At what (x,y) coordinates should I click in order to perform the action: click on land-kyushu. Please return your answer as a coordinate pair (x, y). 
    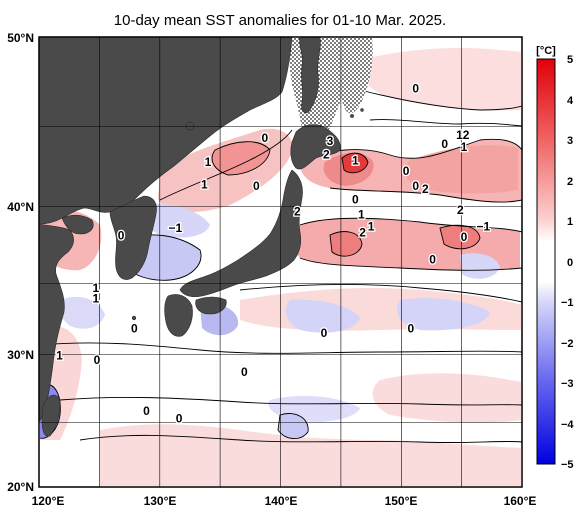
    Looking at the image, I should click on (178, 315).